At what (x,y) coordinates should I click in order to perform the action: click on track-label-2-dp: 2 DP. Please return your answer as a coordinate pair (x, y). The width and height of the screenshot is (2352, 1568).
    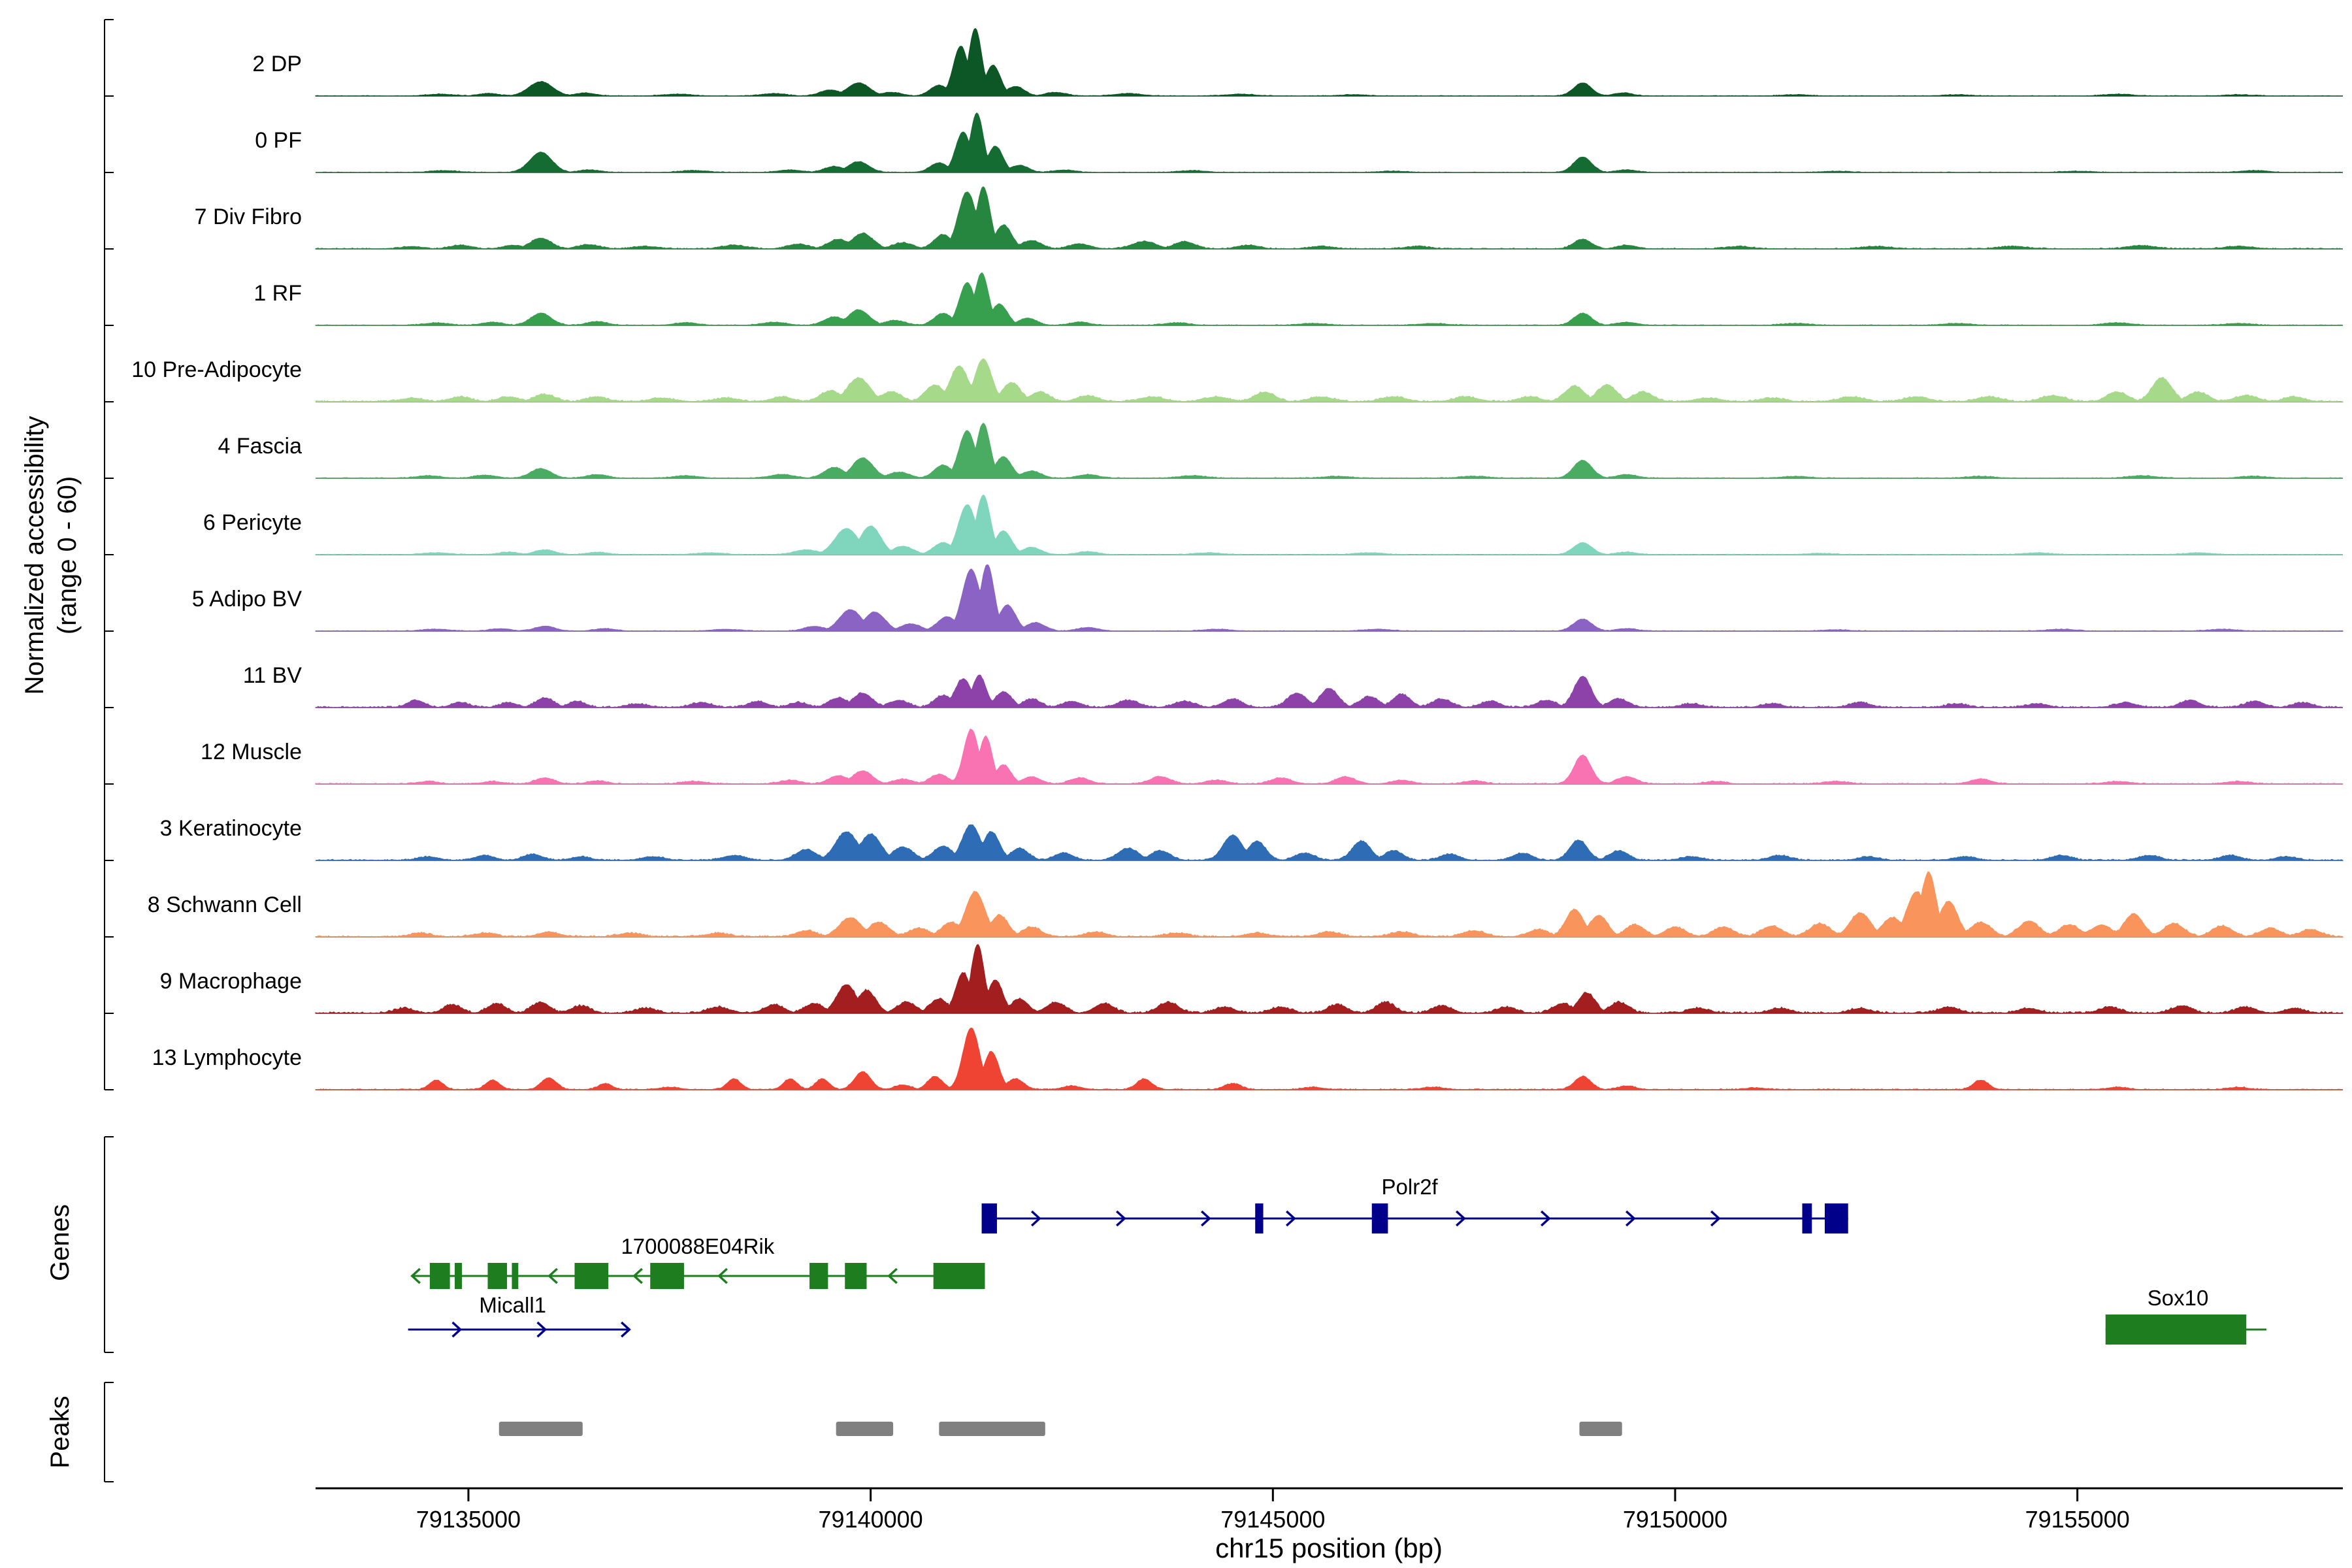
    Looking at the image, I should click on (277, 64).